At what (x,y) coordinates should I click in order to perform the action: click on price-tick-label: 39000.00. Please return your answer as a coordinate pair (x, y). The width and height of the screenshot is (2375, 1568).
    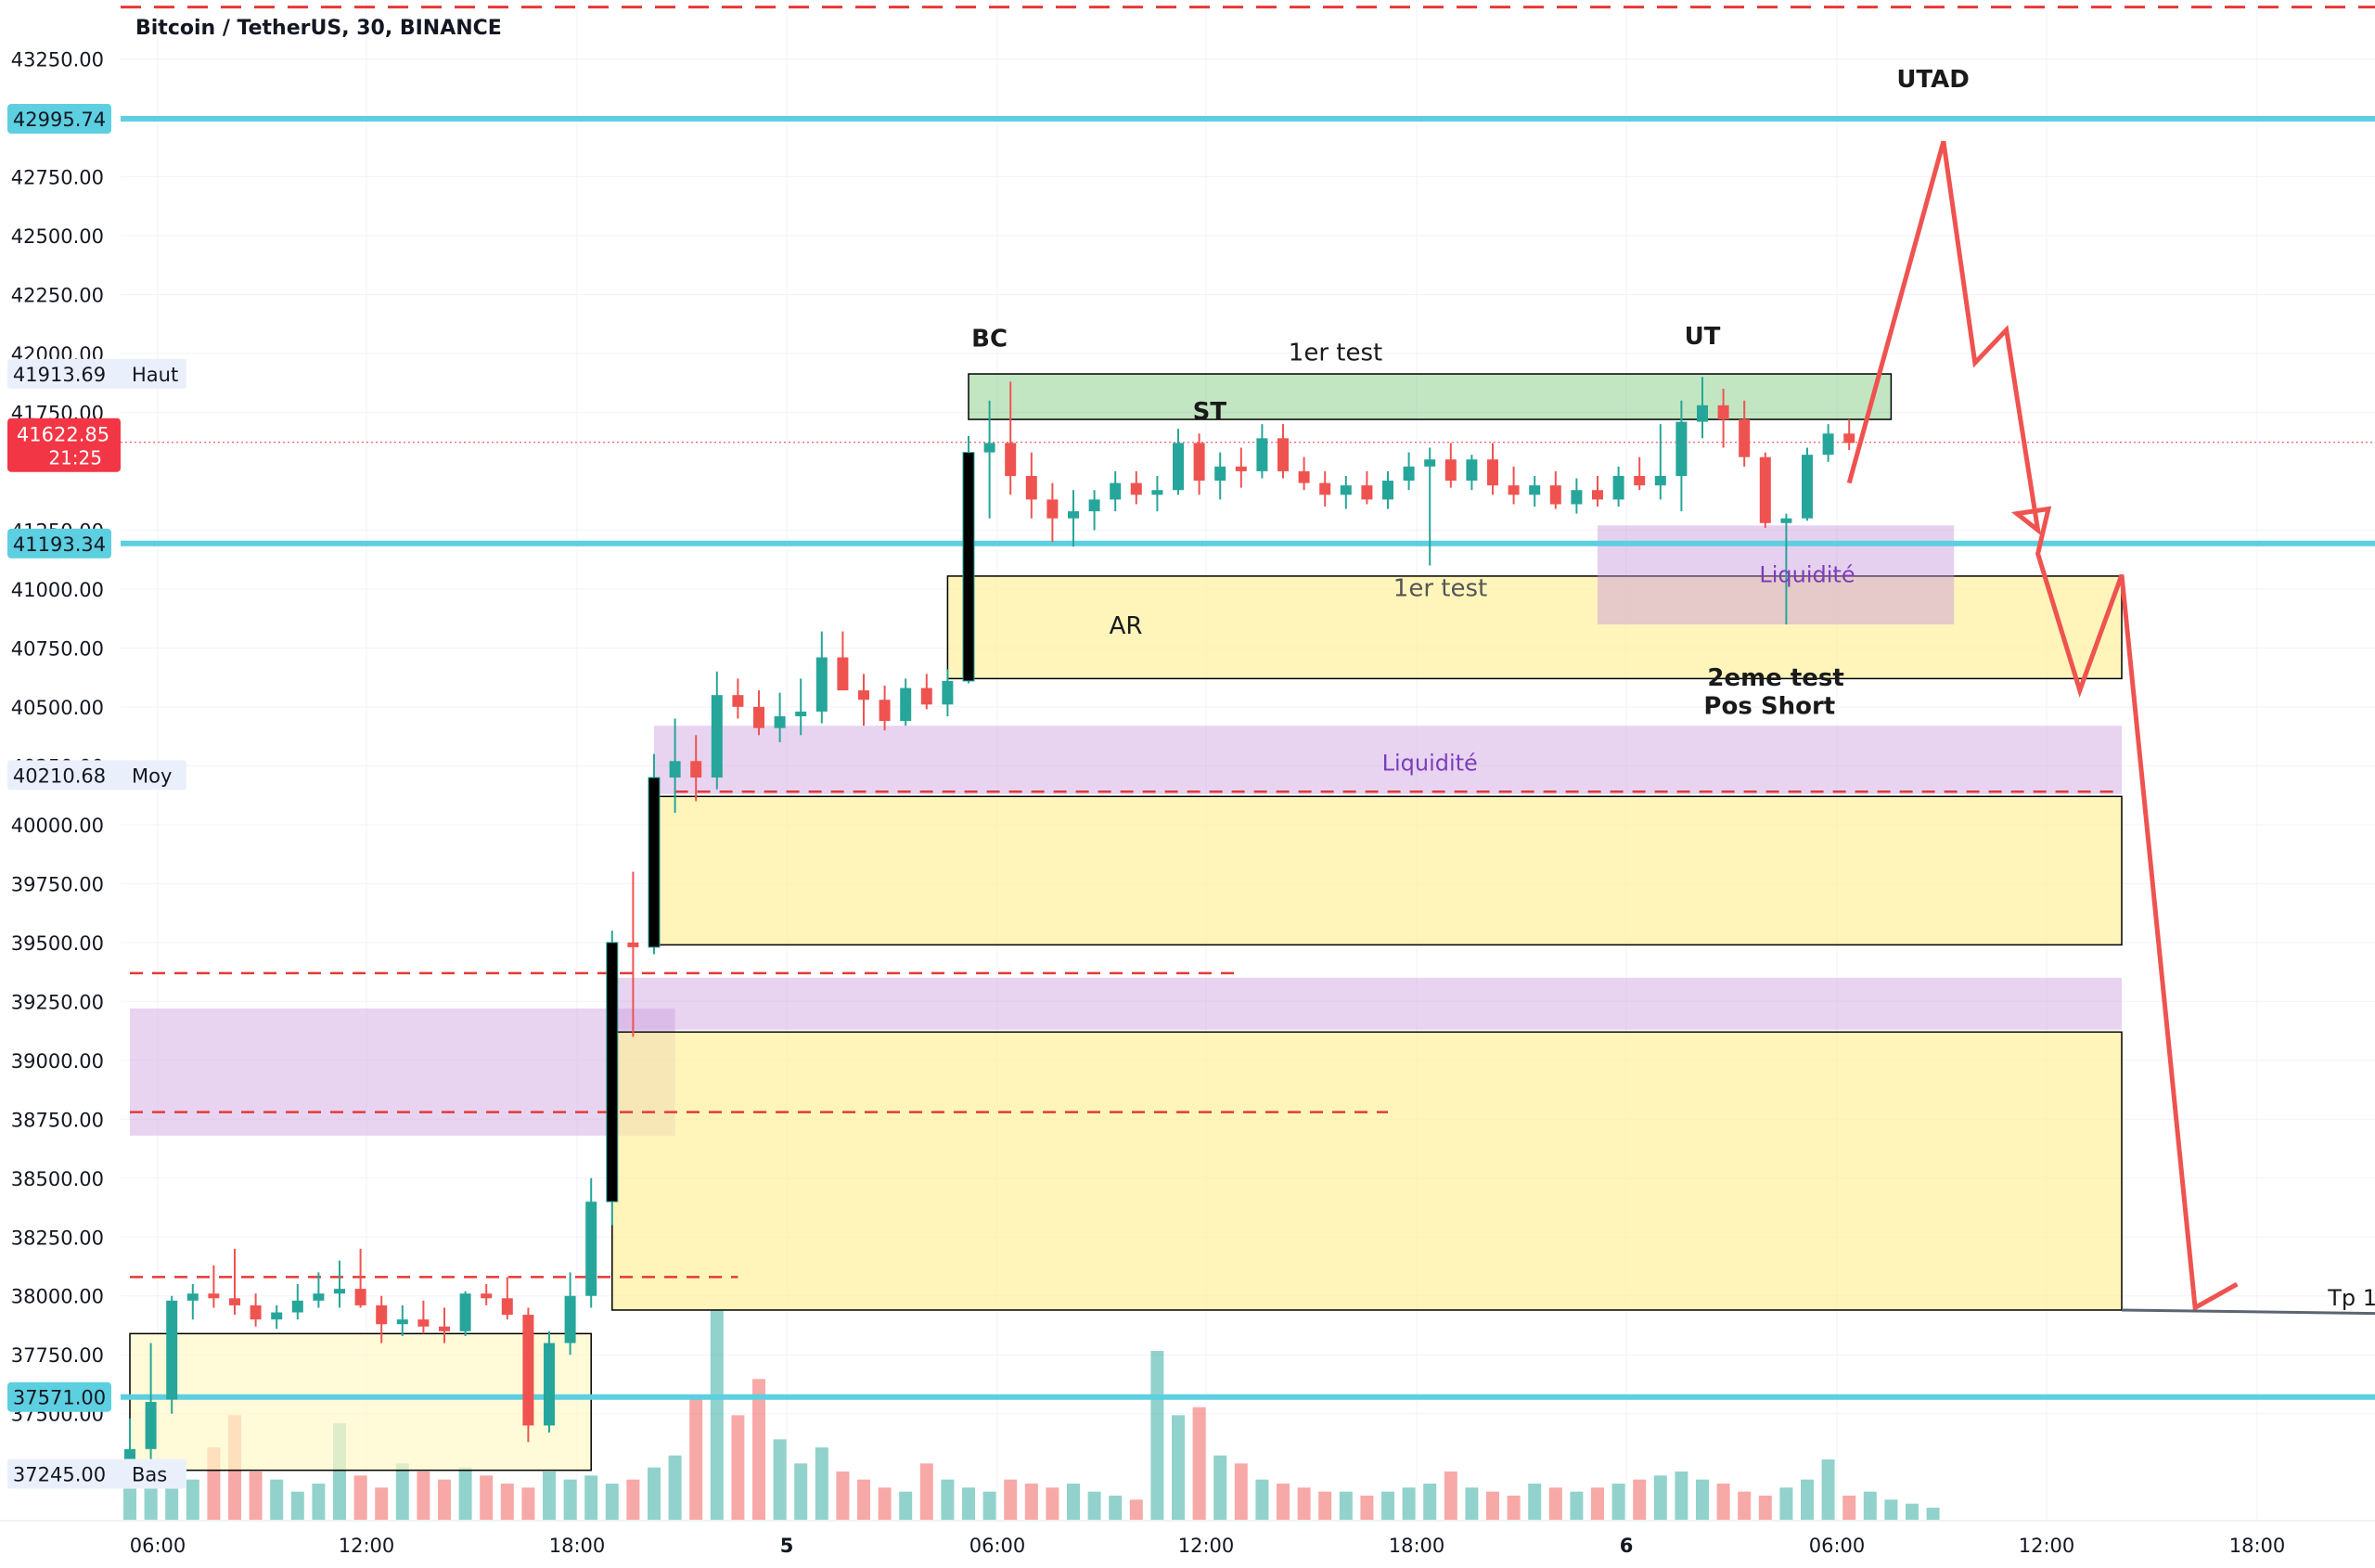
    Looking at the image, I should click on (57, 1061).